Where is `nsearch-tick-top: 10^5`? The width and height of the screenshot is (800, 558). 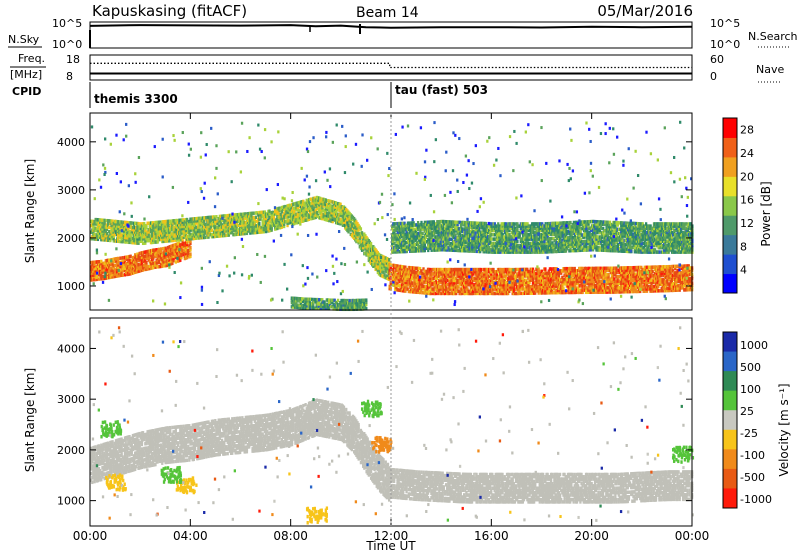
nsearch-tick-top: 10^5 is located at coordinates (725, 23).